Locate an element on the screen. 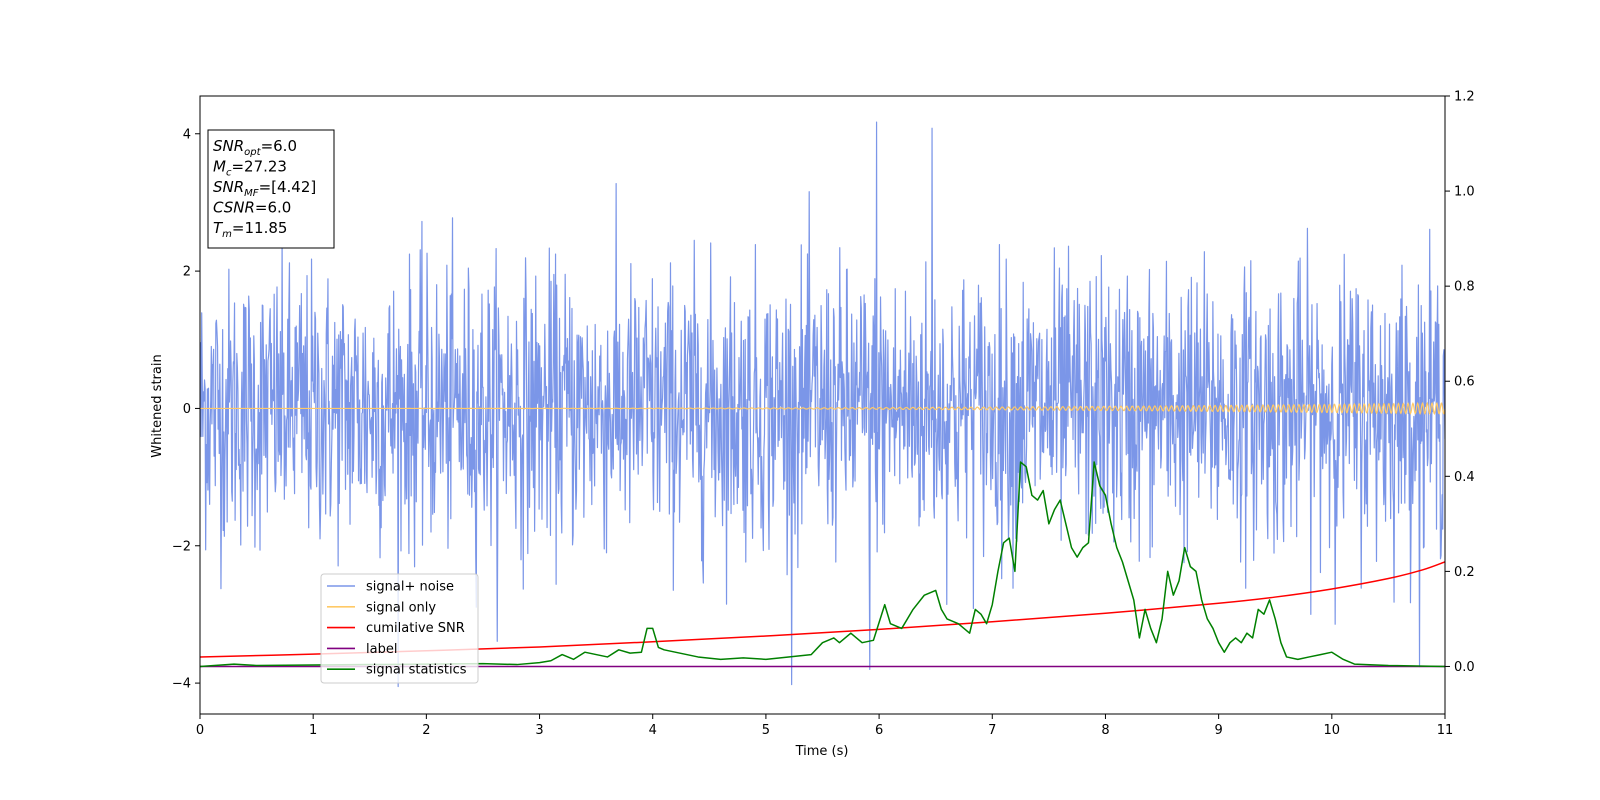 Image resolution: width=1600 pixels, height=800 pixels. legend-item: label is located at coordinates (362, 649).